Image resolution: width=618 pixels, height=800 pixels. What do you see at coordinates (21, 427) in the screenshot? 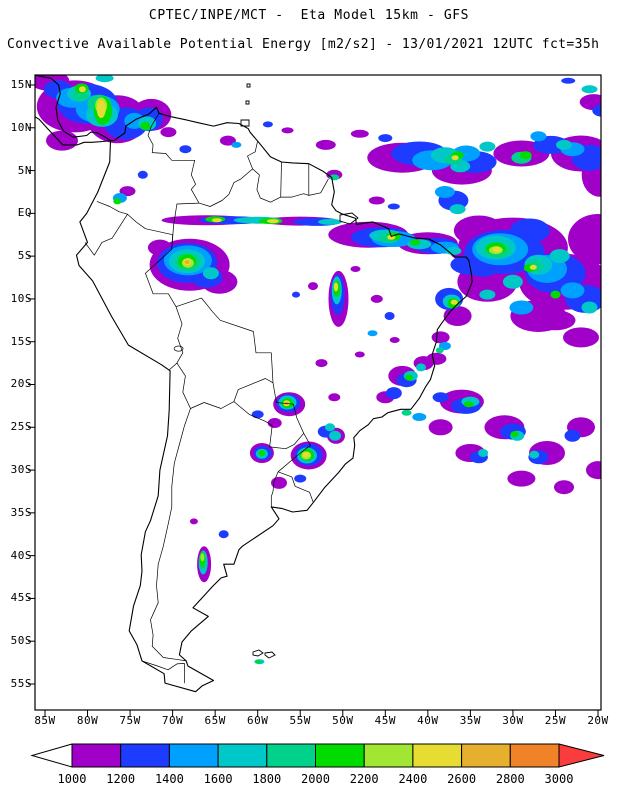
I see `y-axis-tick-label: 25S` at bounding box center [21, 427].